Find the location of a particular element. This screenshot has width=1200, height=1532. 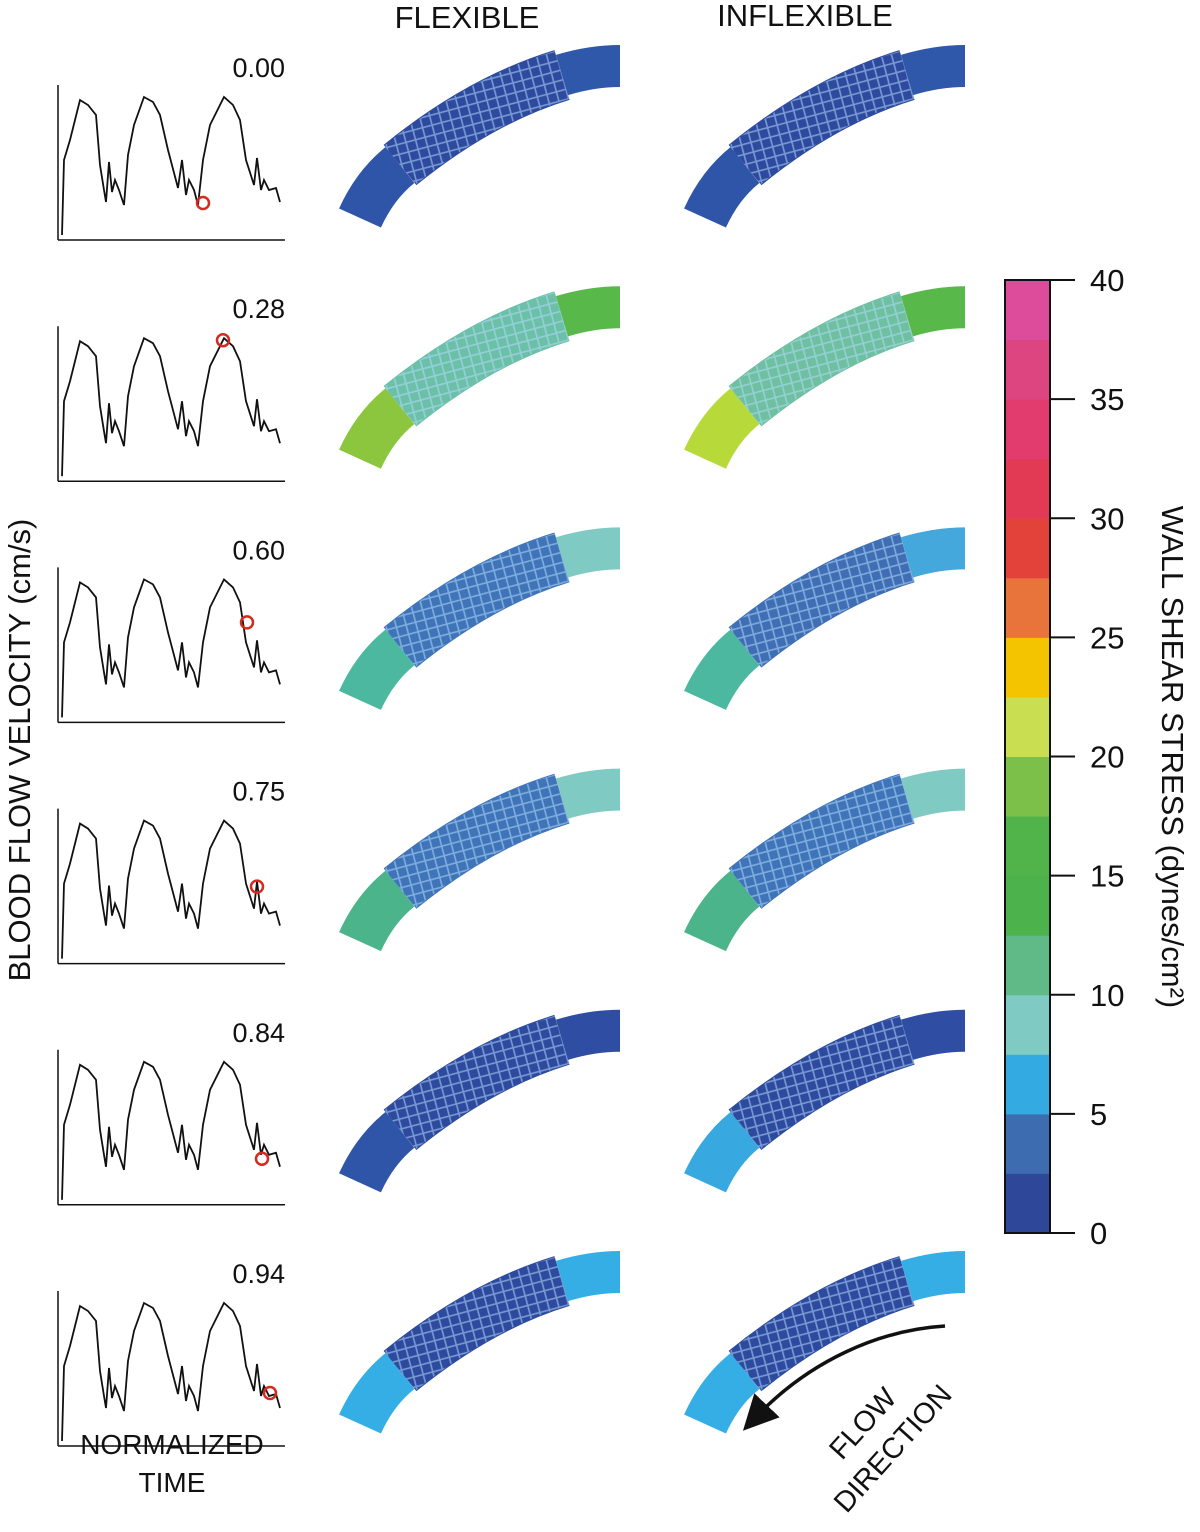

colorbar-label: WALL SHEAR STRESS (dynes/cm²) is located at coordinates (1172, 757).